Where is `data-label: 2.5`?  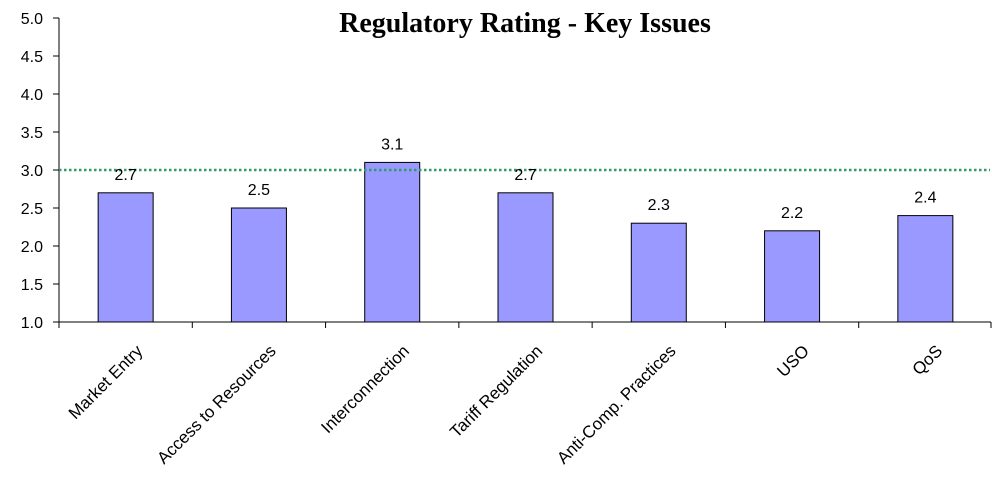
data-label: 2.5 is located at coordinates (259, 190).